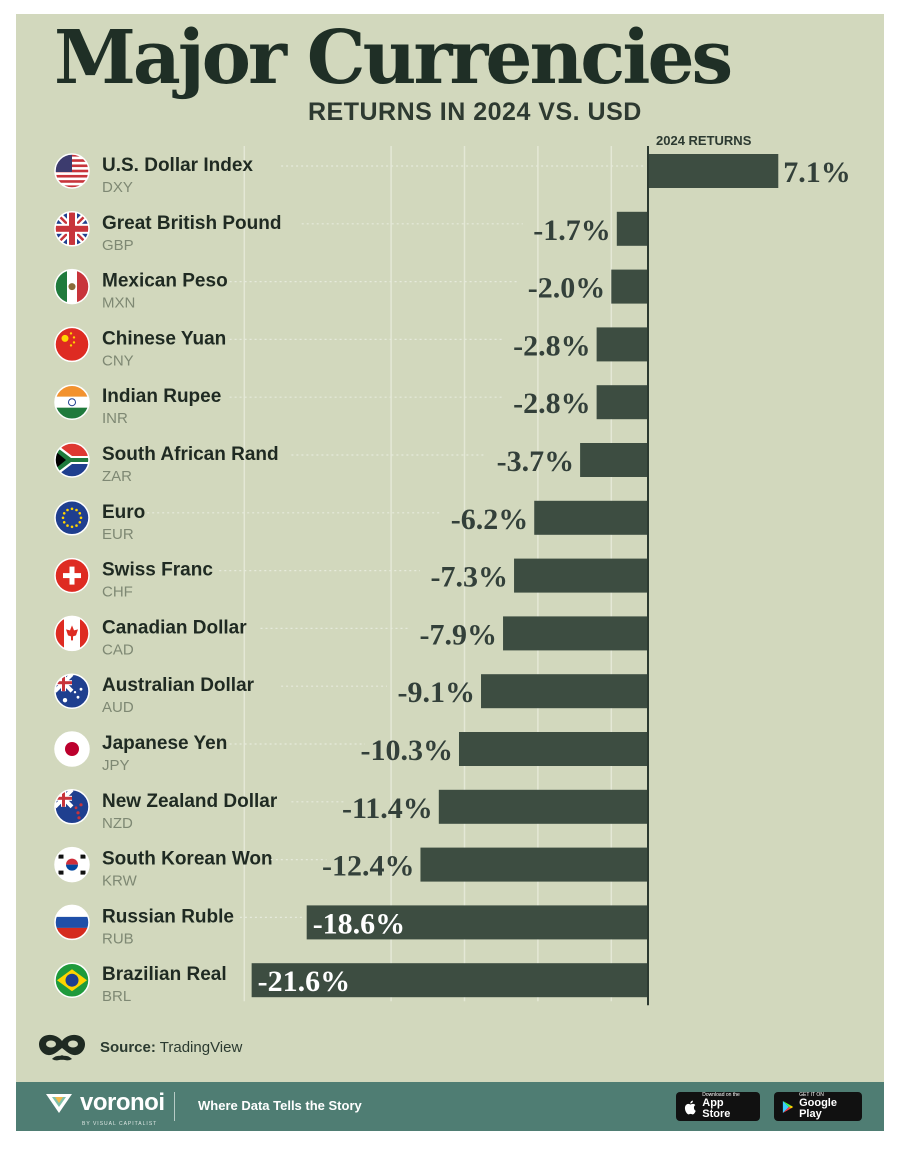  I want to click on currency-name: Japanese Yen, so click(164, 743).